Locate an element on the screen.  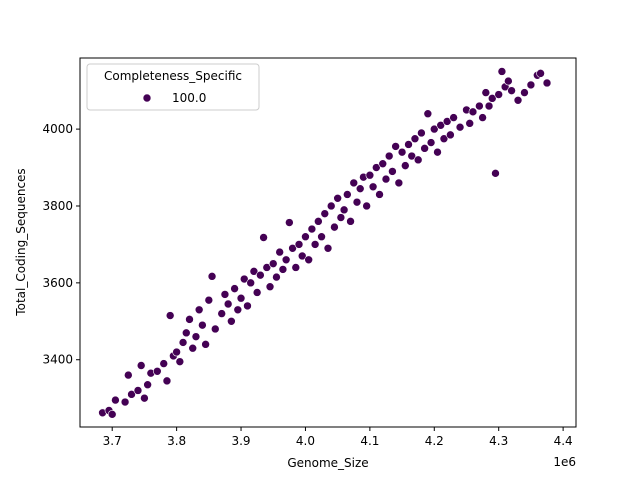
legend-marker is located at coordinates (147, 98).